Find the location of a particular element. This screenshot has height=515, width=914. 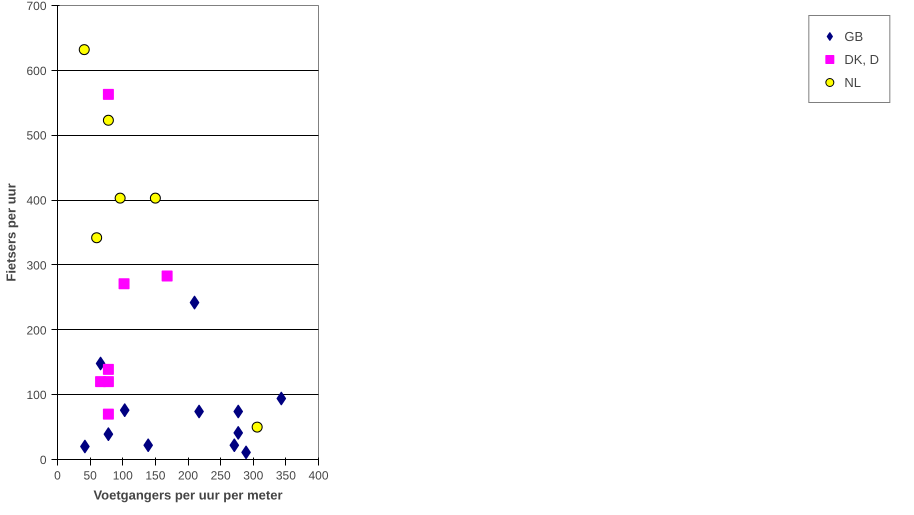

x-tick-label: 100 is located at coordinates (123, 475).